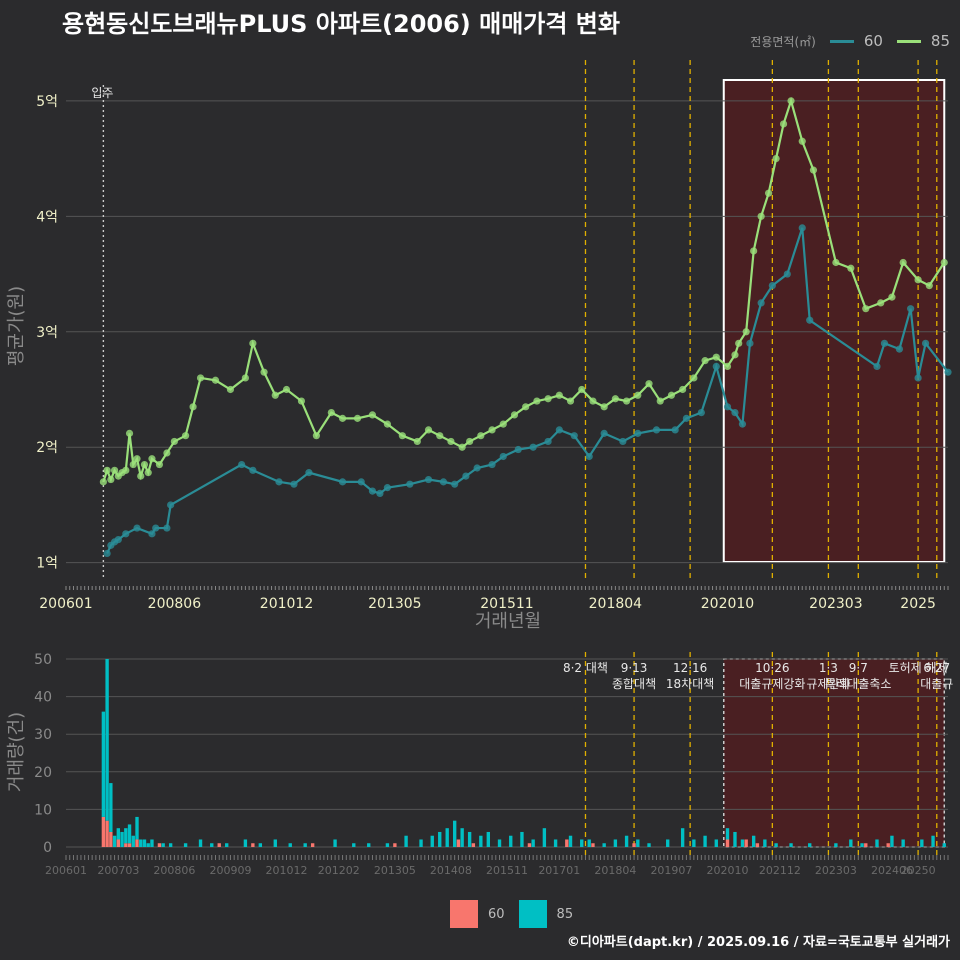 The height and width of the screenshot is (960, 960). What do you see at coordinates (634, 683) in the screenshot?
I see `policy-label: 종합대책` at bounding box center [634, 683].